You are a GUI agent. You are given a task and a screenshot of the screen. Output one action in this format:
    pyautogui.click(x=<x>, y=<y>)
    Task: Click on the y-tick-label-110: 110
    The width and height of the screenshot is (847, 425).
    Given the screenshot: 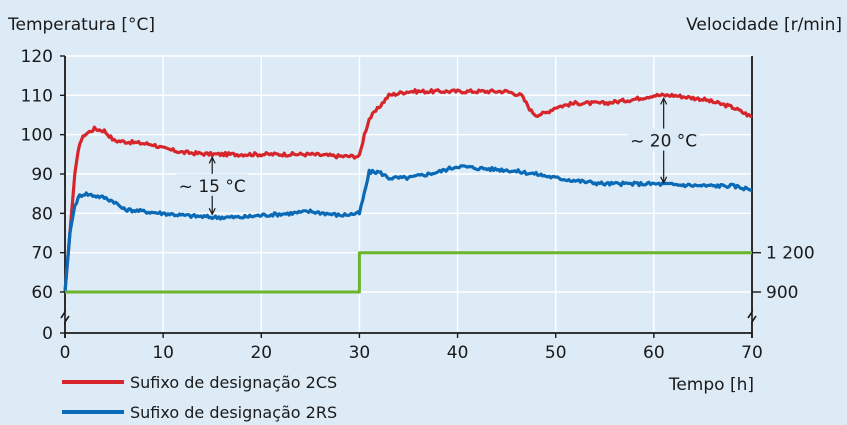 What is the action you would take?
    pyautogui.click(x=37, y=96)
    